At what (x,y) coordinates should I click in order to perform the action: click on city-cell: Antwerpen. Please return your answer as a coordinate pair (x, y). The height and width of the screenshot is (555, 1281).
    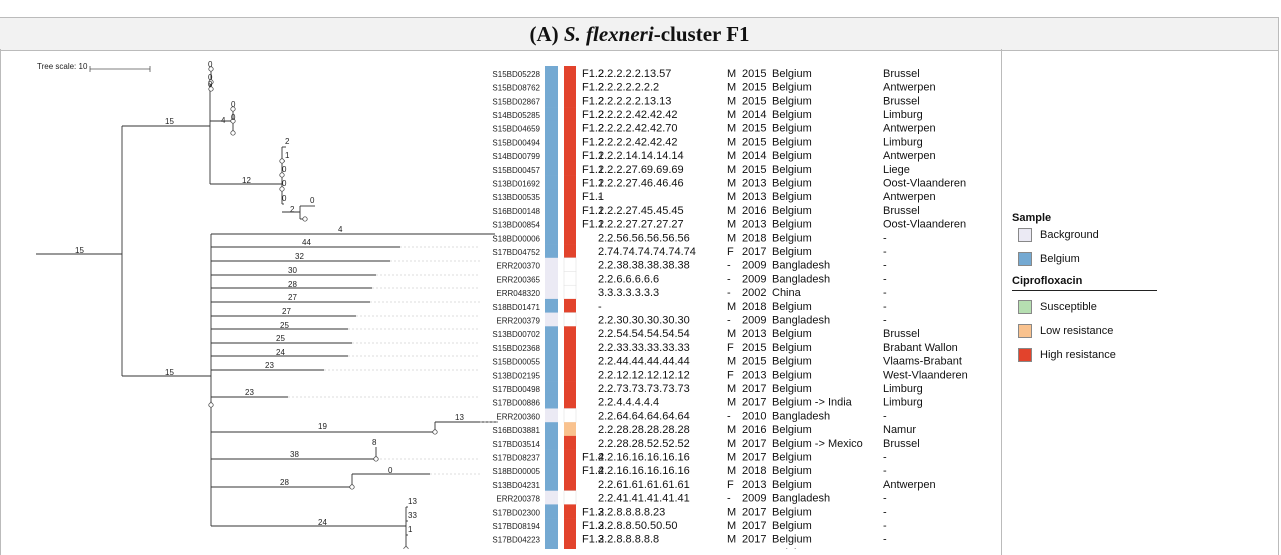
    Looking at the image, I should click on (909, 129).